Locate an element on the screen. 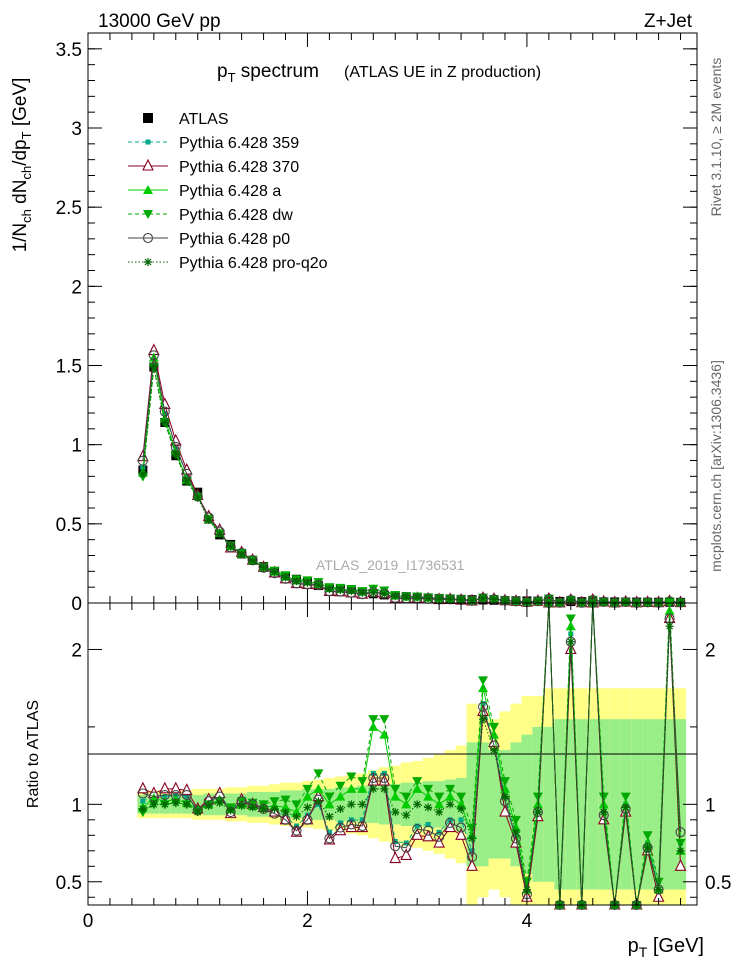 The width and height of the screenshot is (746, 972). legend-label: Pythia 6.428 pro-q2o is located at coordinates (253, 263).